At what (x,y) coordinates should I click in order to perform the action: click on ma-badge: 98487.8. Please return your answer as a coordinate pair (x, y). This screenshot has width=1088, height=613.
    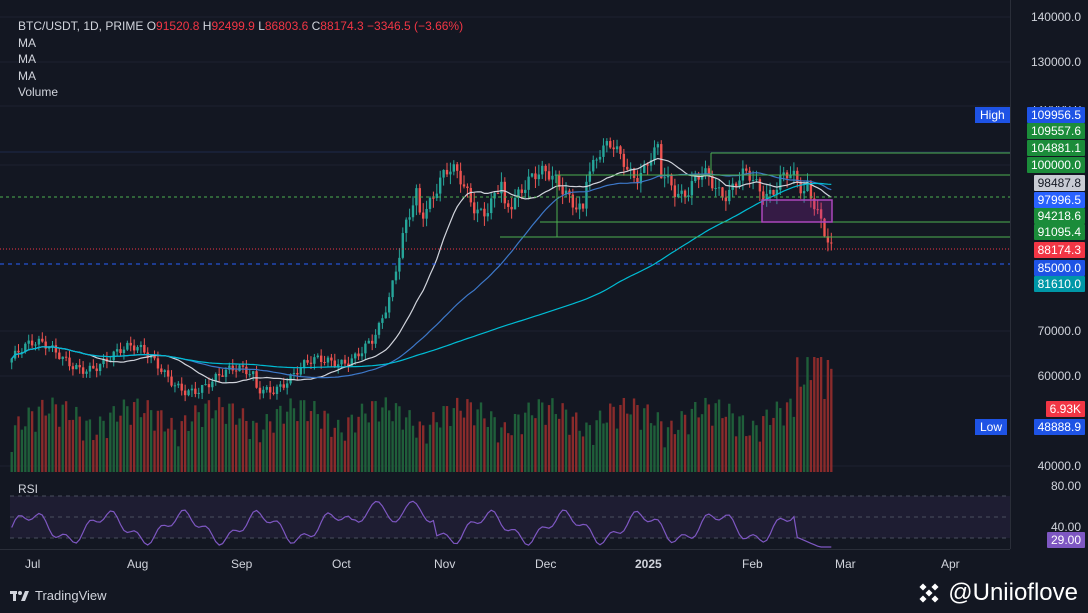
    Looking at the image, I should click on (1059, 183).